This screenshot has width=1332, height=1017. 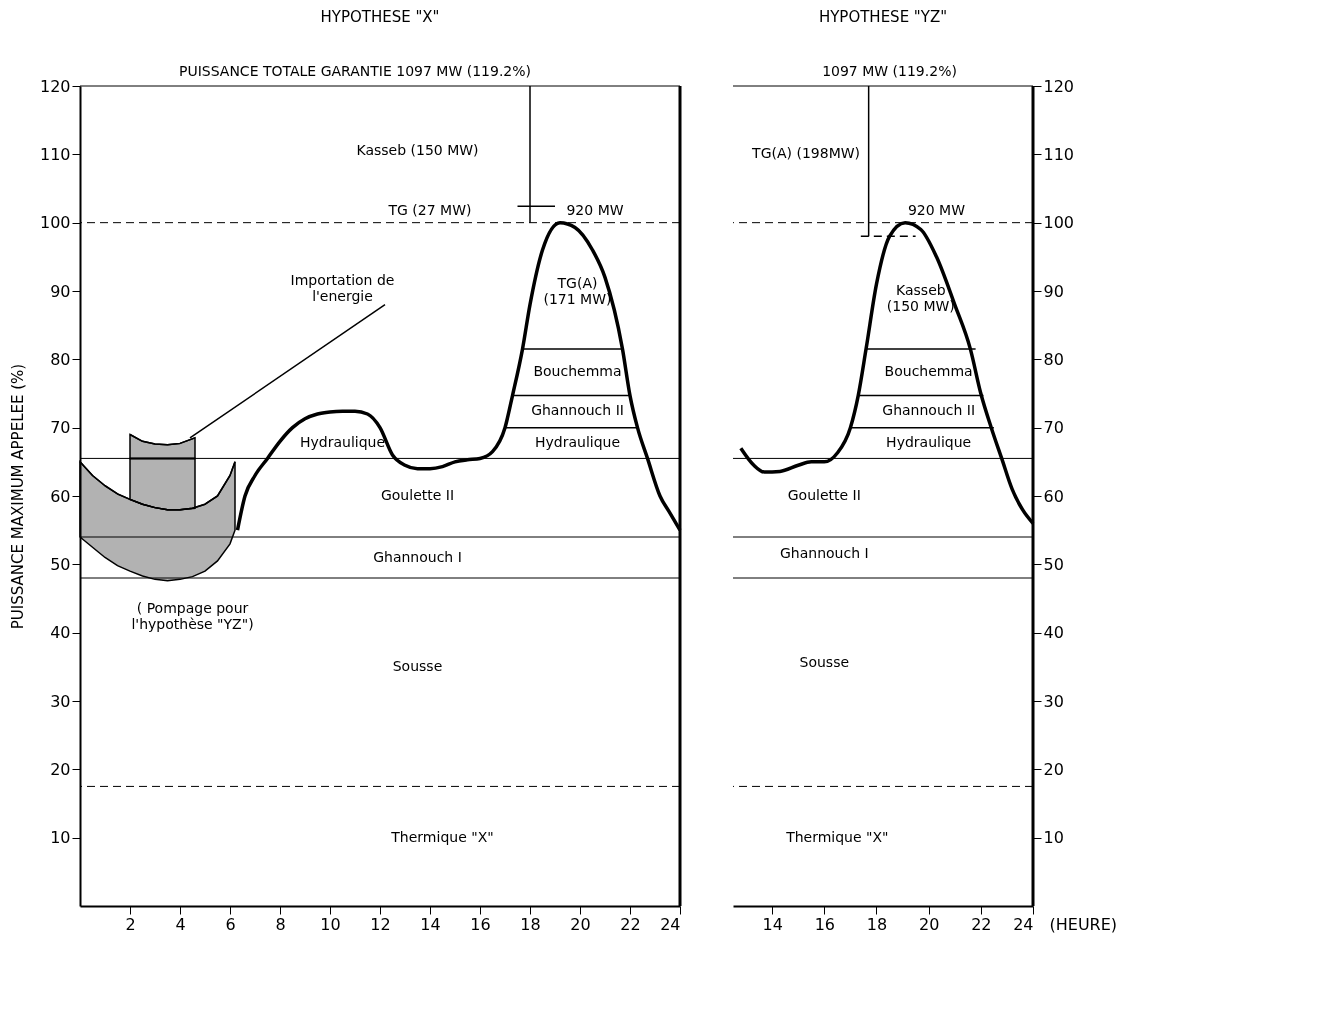 What do you see at coordinates (577, 291) in the screenshot?
I see `annotation: TG(A) (171 MW)` at bounding box center [577, 291].